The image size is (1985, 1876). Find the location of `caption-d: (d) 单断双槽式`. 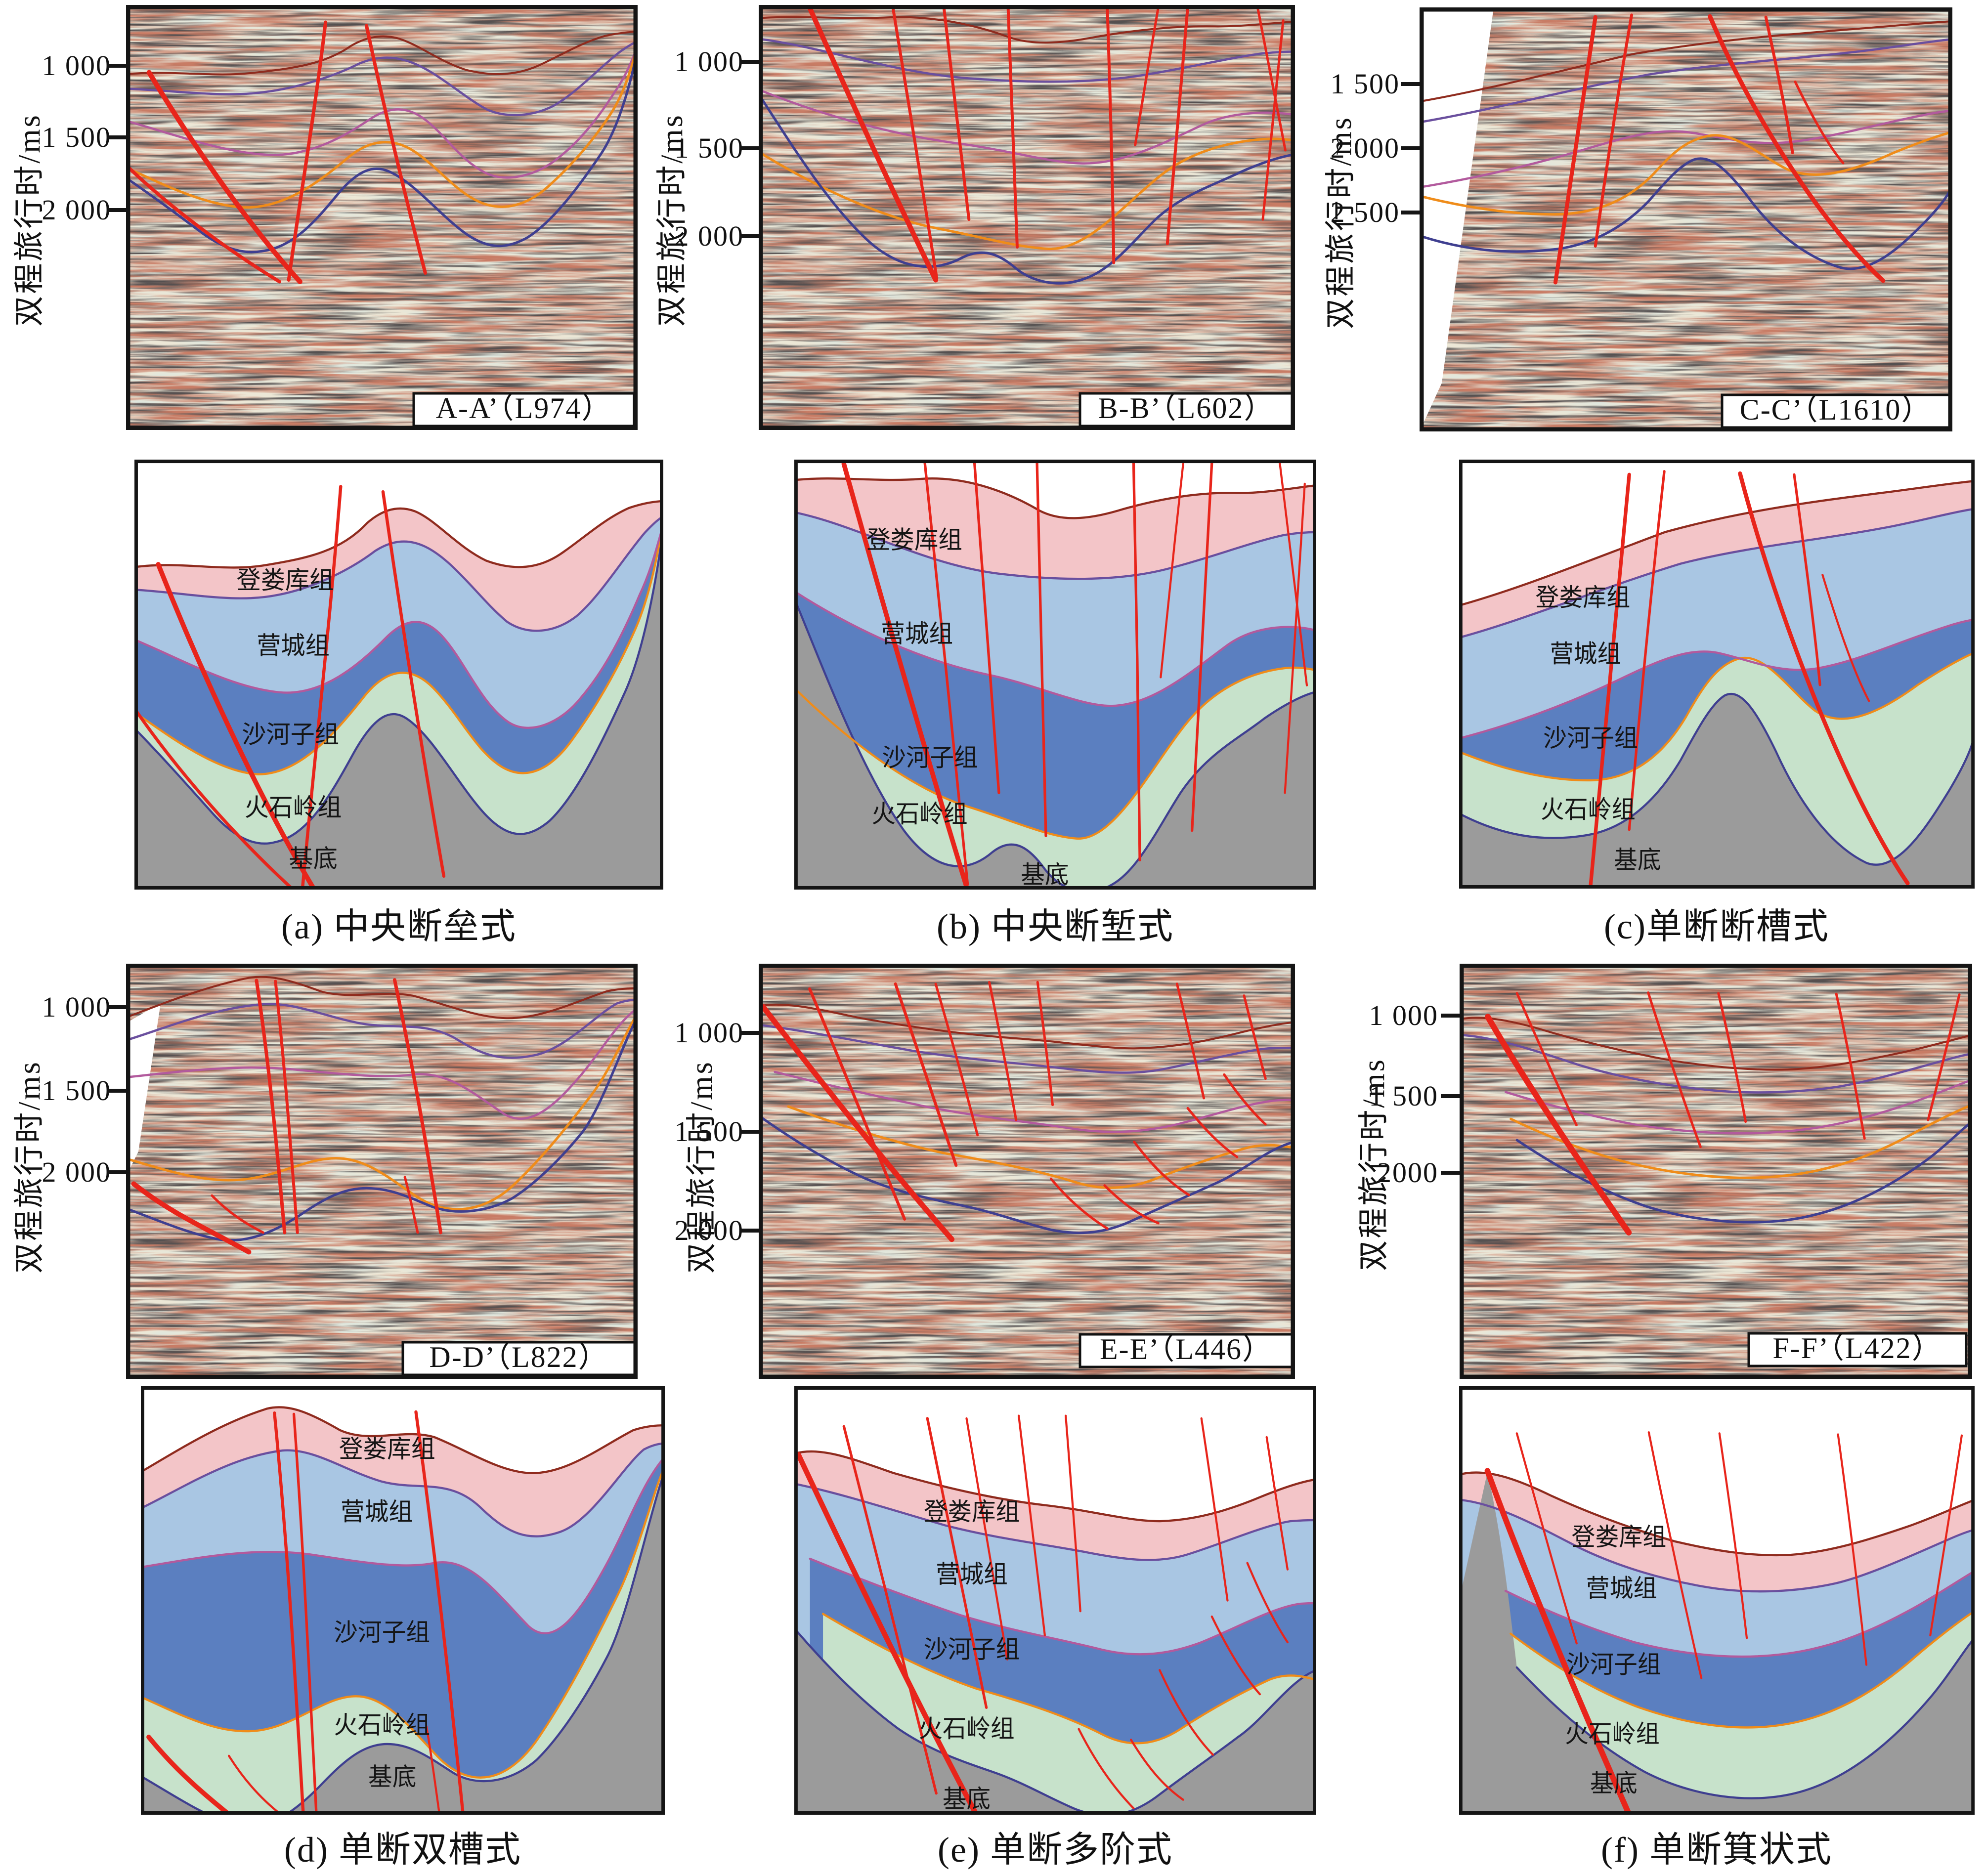

caption-d: (d) 单断双槽式 is located at coordinates (402, 1850).